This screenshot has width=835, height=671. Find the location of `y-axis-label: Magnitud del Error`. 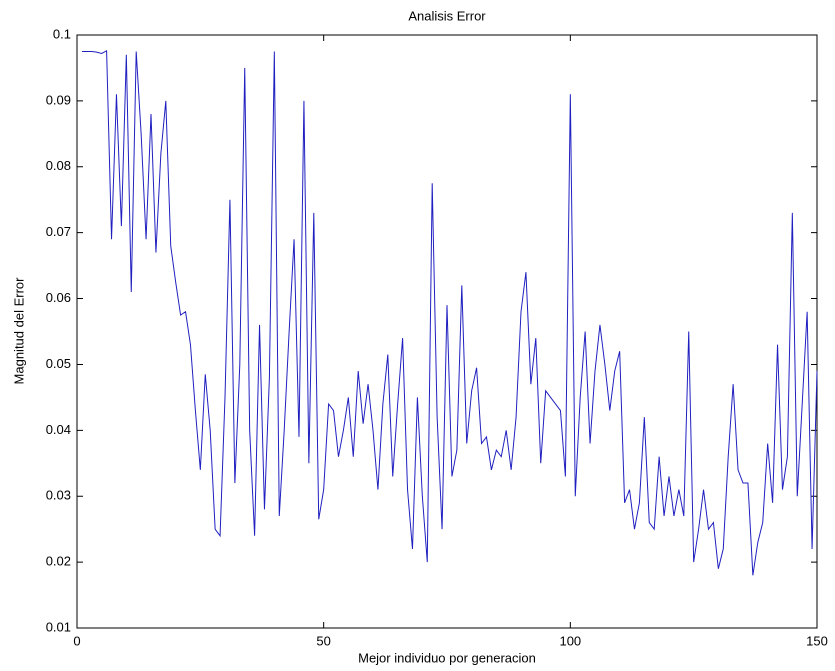

y-axis-label: Magnitud del Error is located at coordinates (18, 331).